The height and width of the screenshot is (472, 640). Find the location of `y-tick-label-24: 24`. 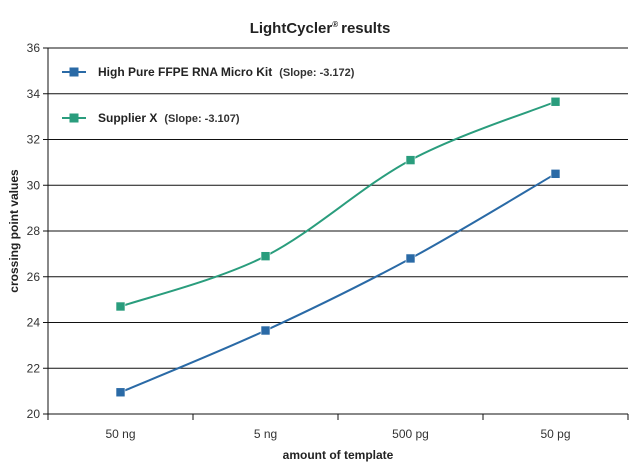

y-tick-label-24: 24 is located at coordinates (34, 323).